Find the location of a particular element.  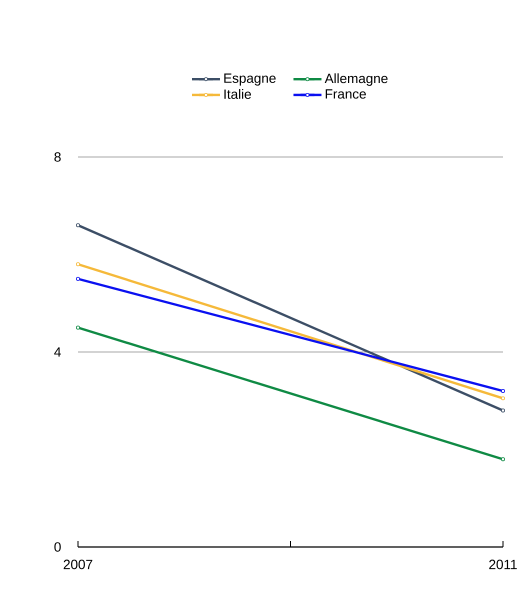

legend-label: France is located at coordinates (346, 94).